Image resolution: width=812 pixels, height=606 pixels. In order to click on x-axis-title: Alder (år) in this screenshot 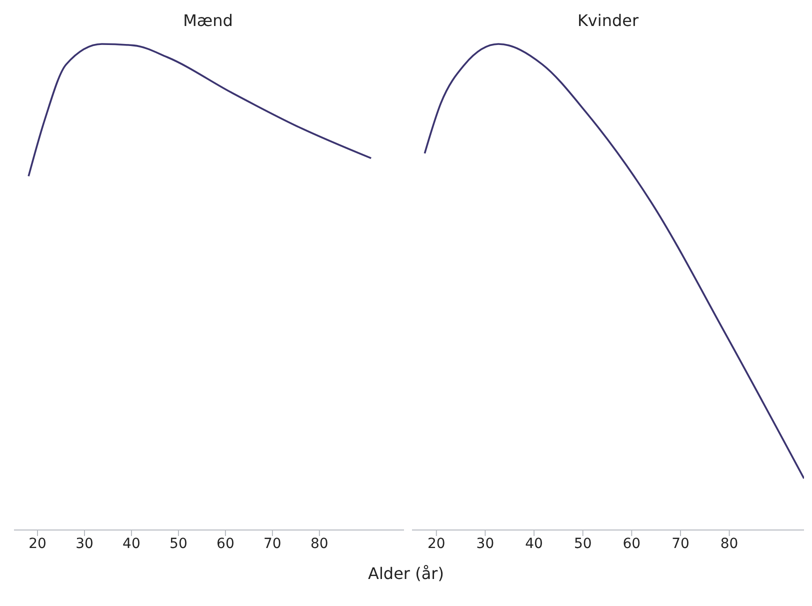, I will do `click(406, 573)`.